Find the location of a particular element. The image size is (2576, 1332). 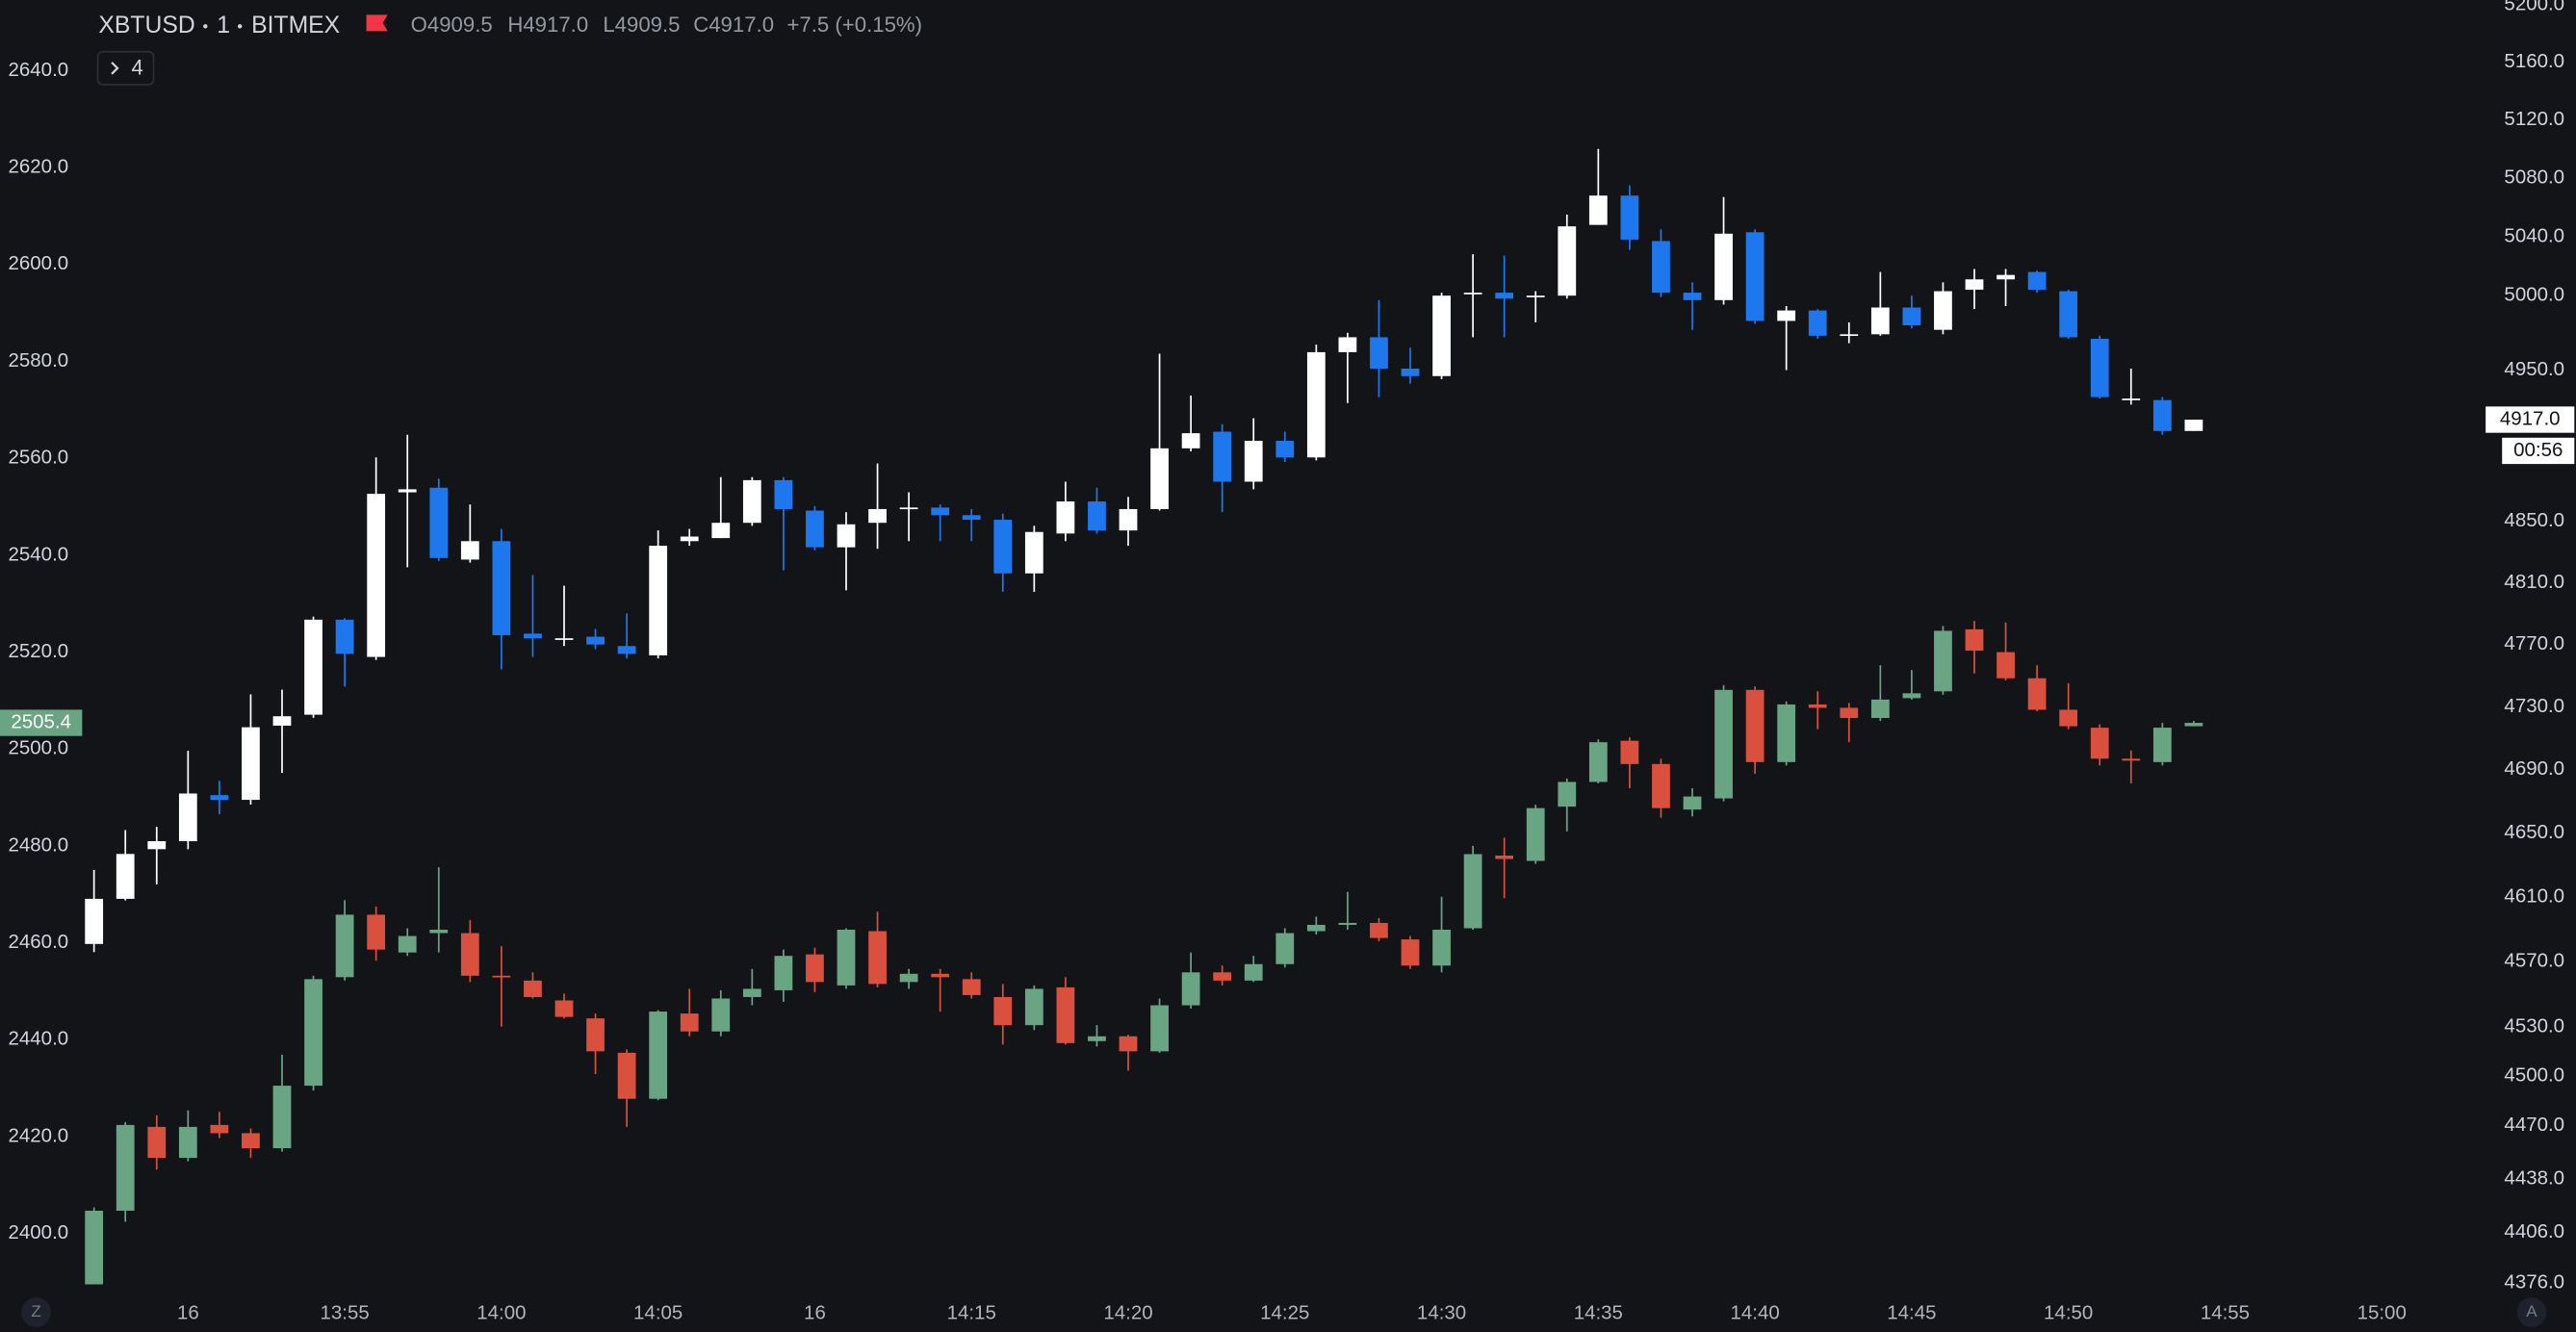

z-button is located at coordinates (36, 1312).